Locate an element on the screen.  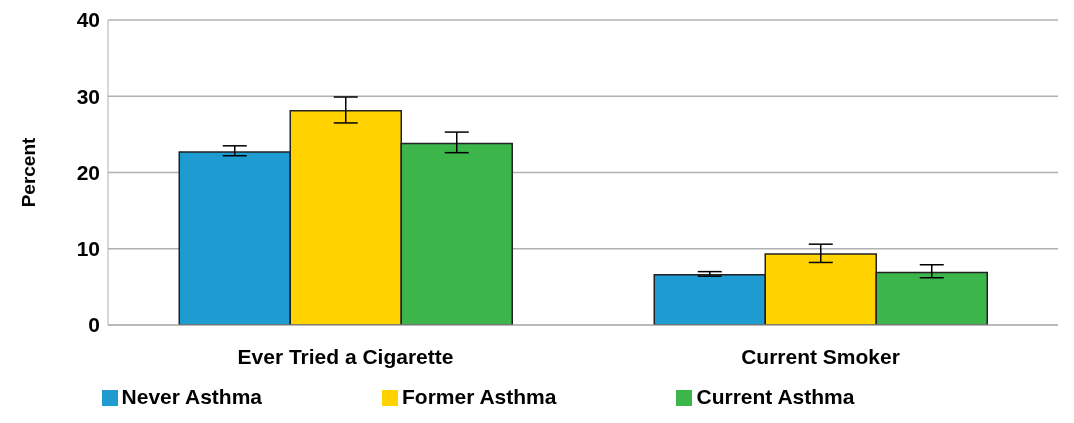
y-axis-title: Percent is located at coordinates (28, 172).